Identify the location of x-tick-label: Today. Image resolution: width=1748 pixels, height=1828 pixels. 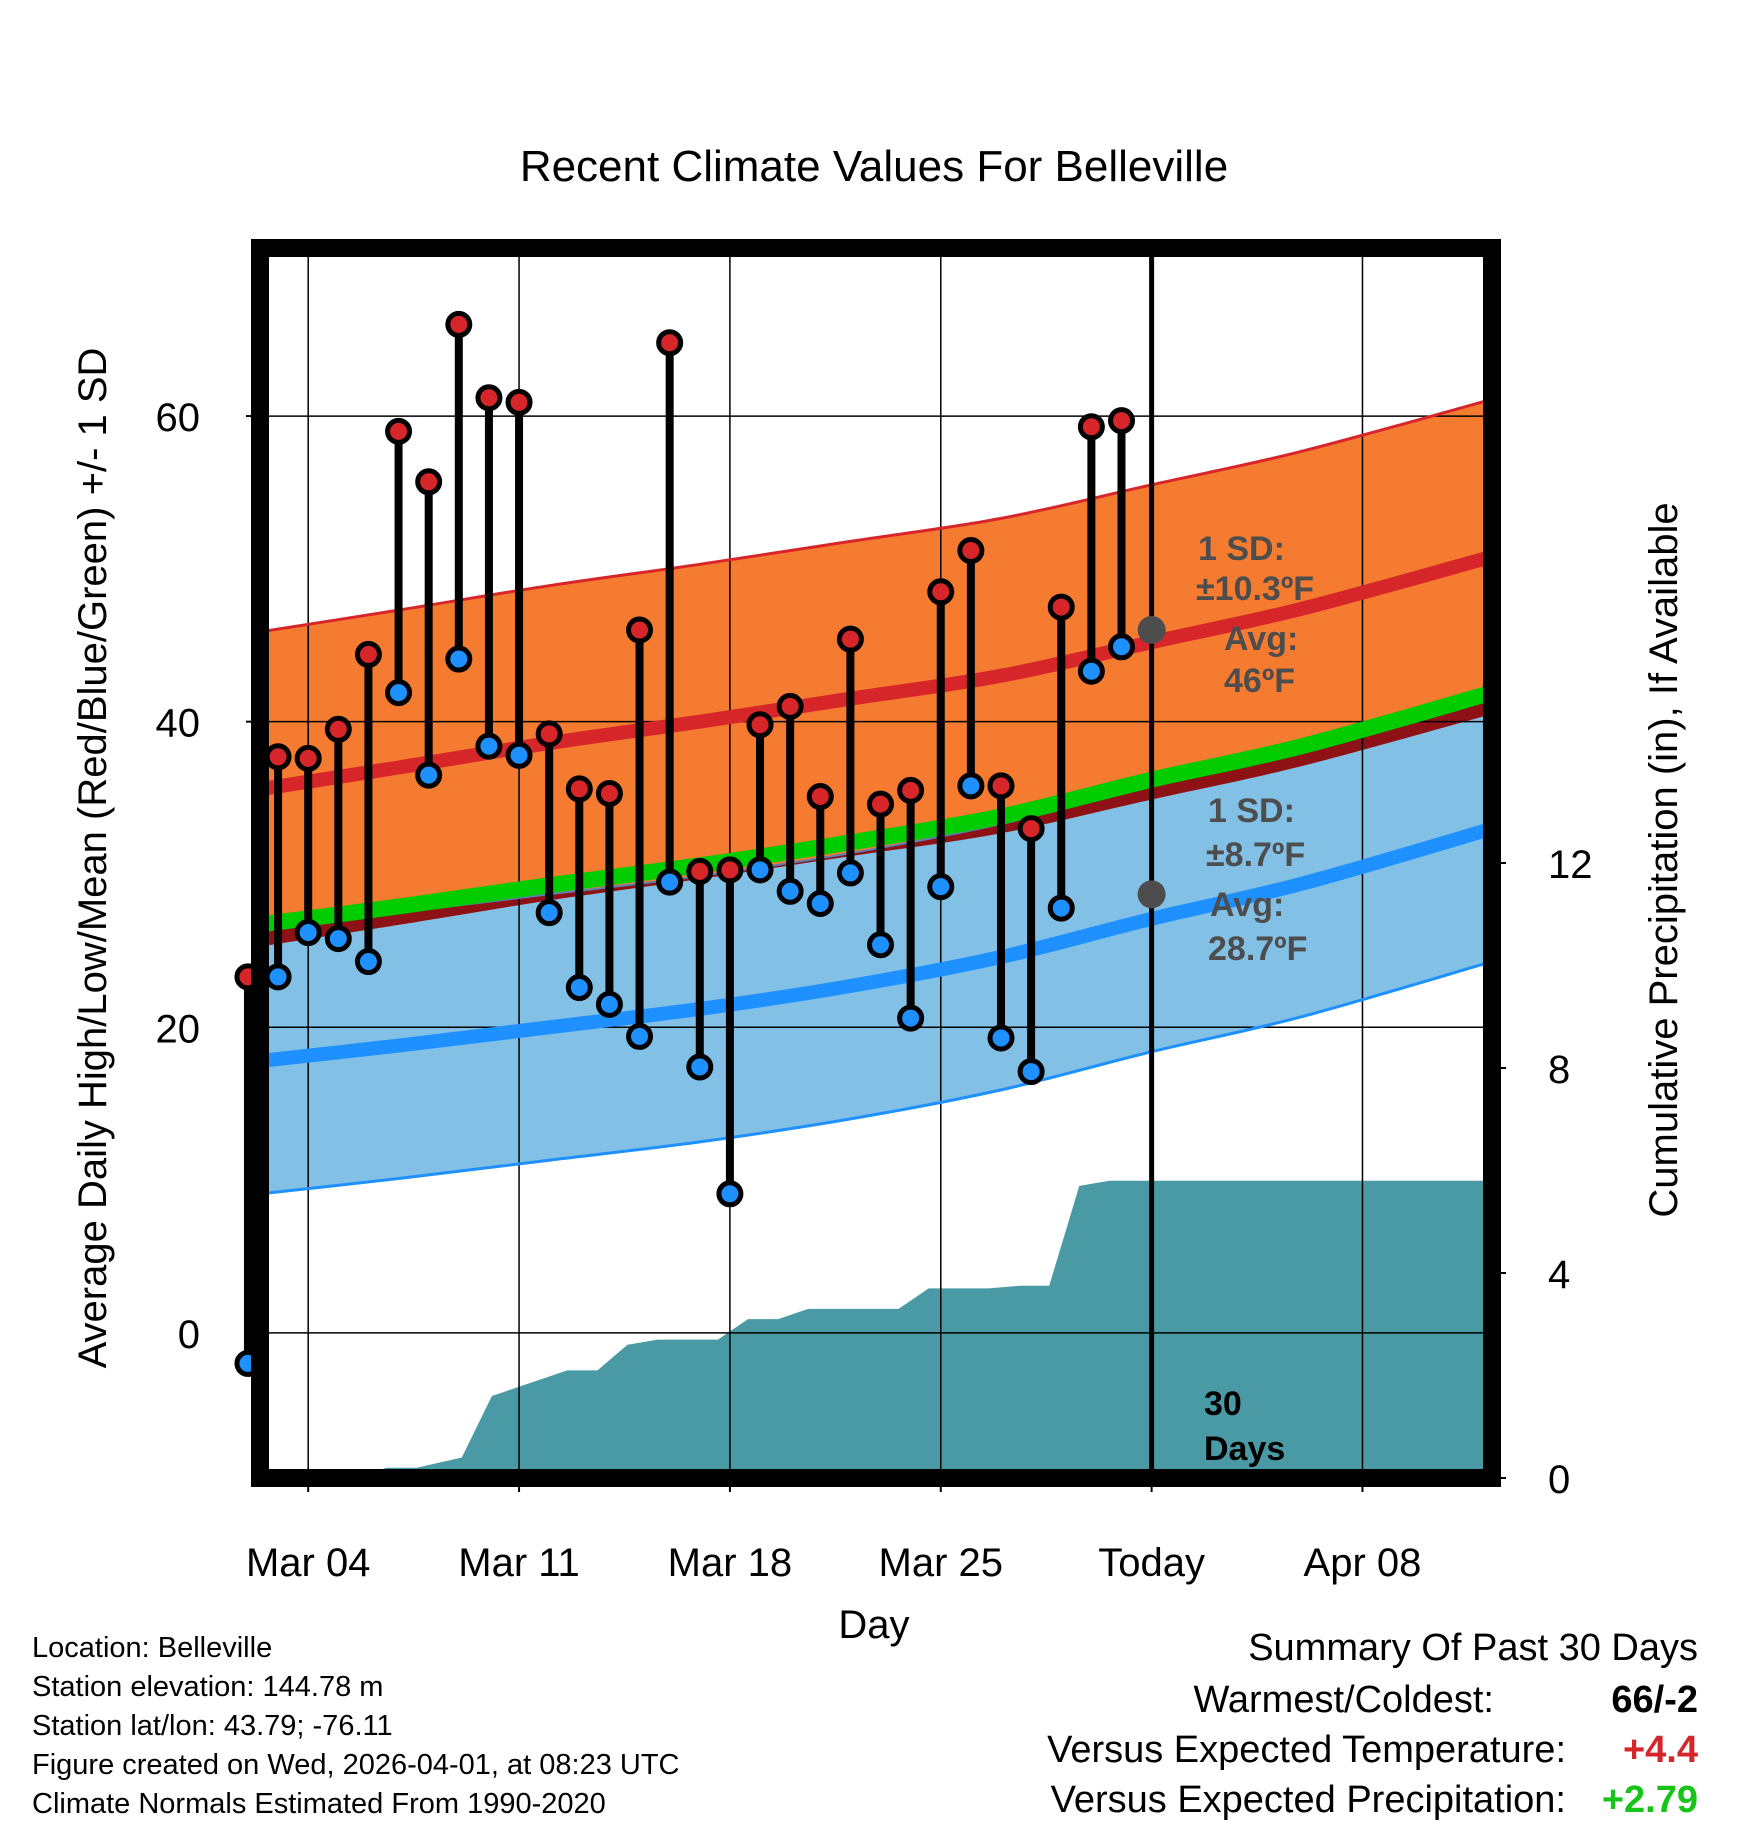
(1151, 1563).